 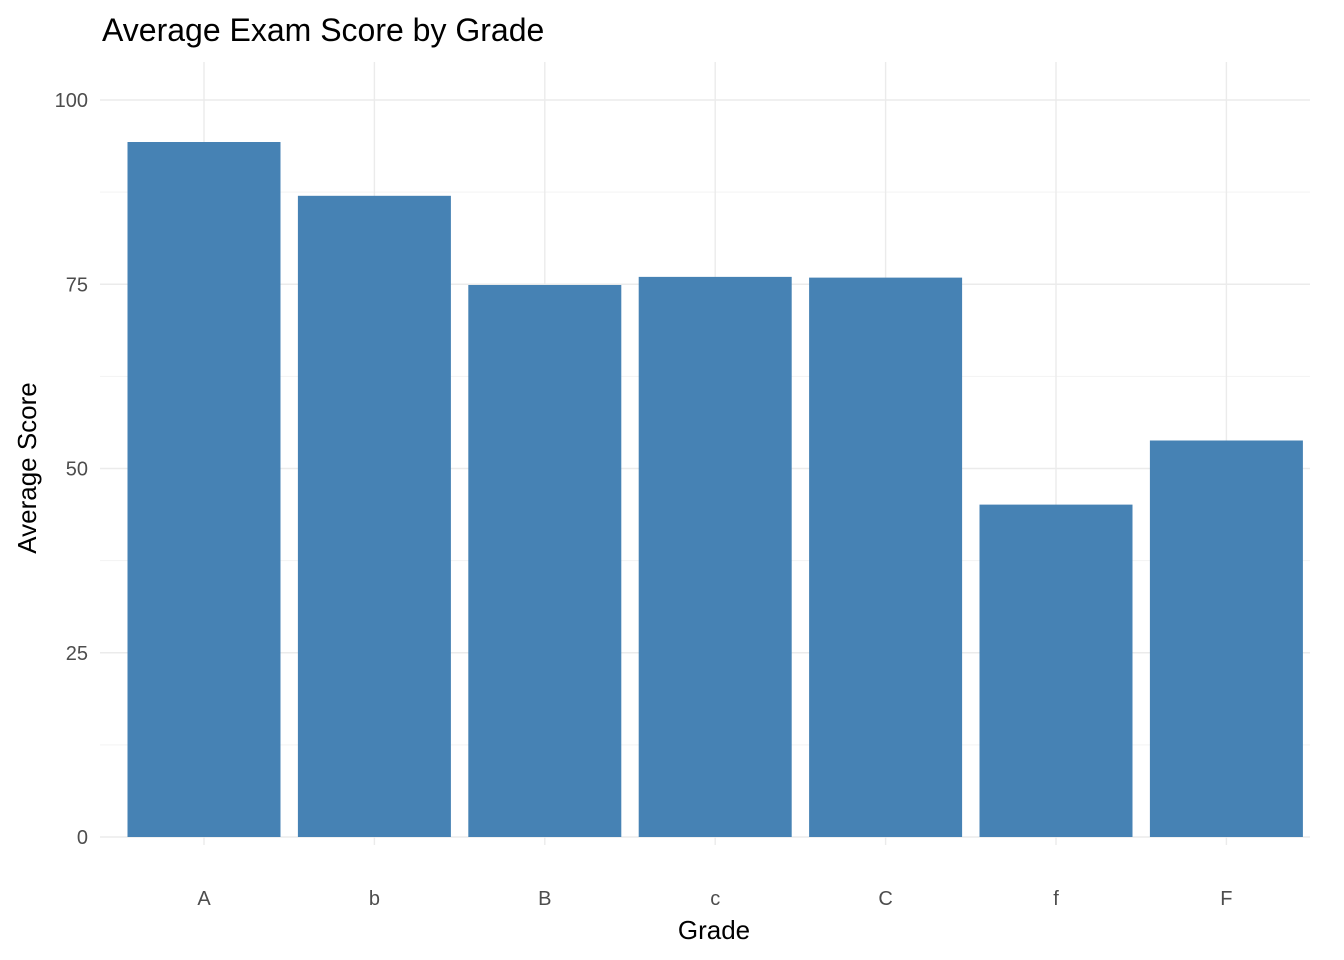 What do you see at coordinates (714, 930) in the screenshot?
I see `x-axis-title: Grade` at bounding box center [714, 930].